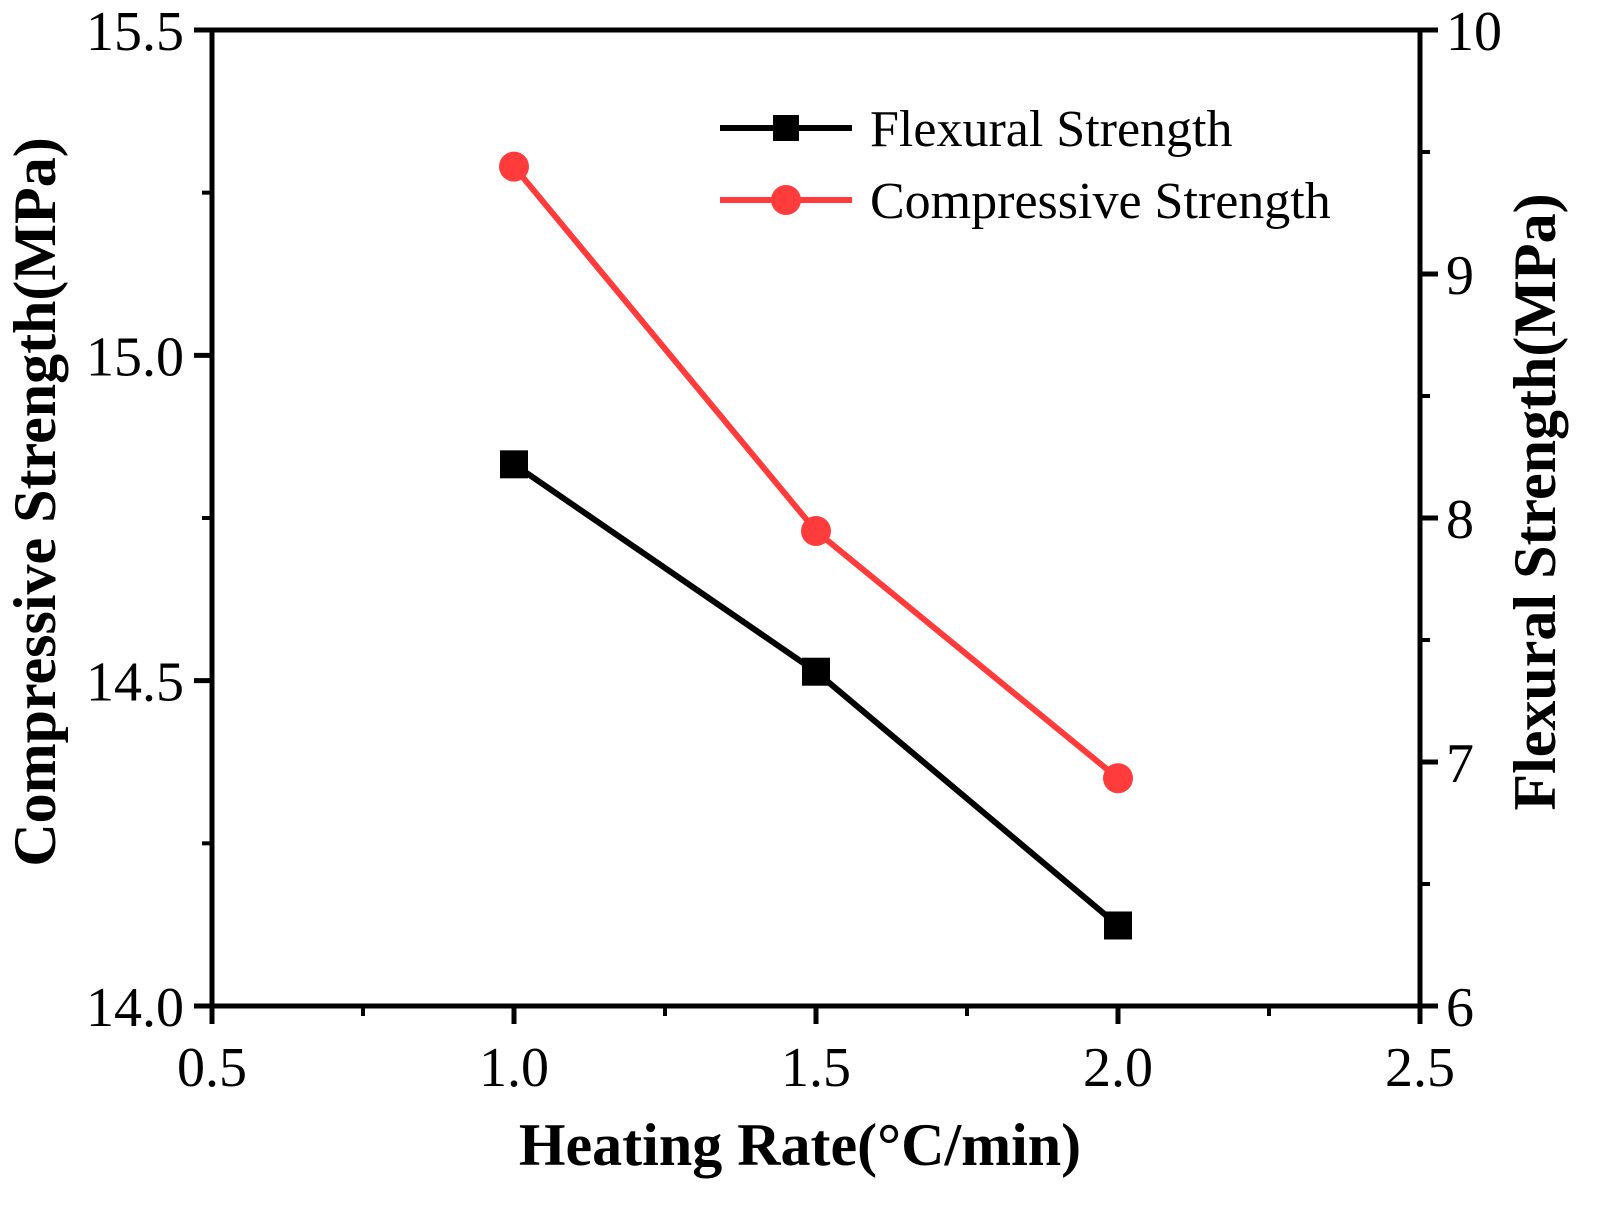 Image resolution: width=1604 pixels, height=1207 pixels. What do you see at coordinates (1460, 1008) in the screenshot?
I see `right-y-tick-label: 6` at bounding box center [1460, 1008].